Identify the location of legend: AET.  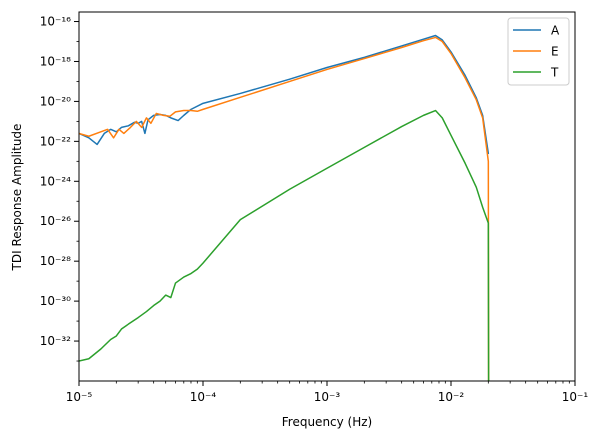
(538, 51).